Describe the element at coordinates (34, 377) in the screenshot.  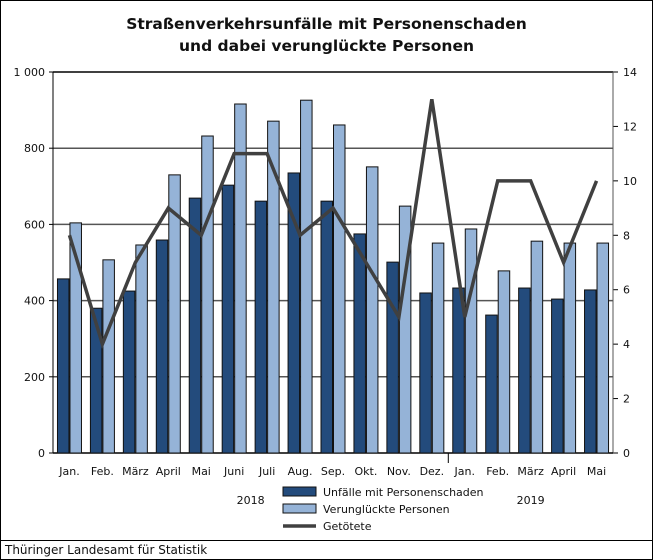
I see `left-axis-tick-label: 200` at that location.